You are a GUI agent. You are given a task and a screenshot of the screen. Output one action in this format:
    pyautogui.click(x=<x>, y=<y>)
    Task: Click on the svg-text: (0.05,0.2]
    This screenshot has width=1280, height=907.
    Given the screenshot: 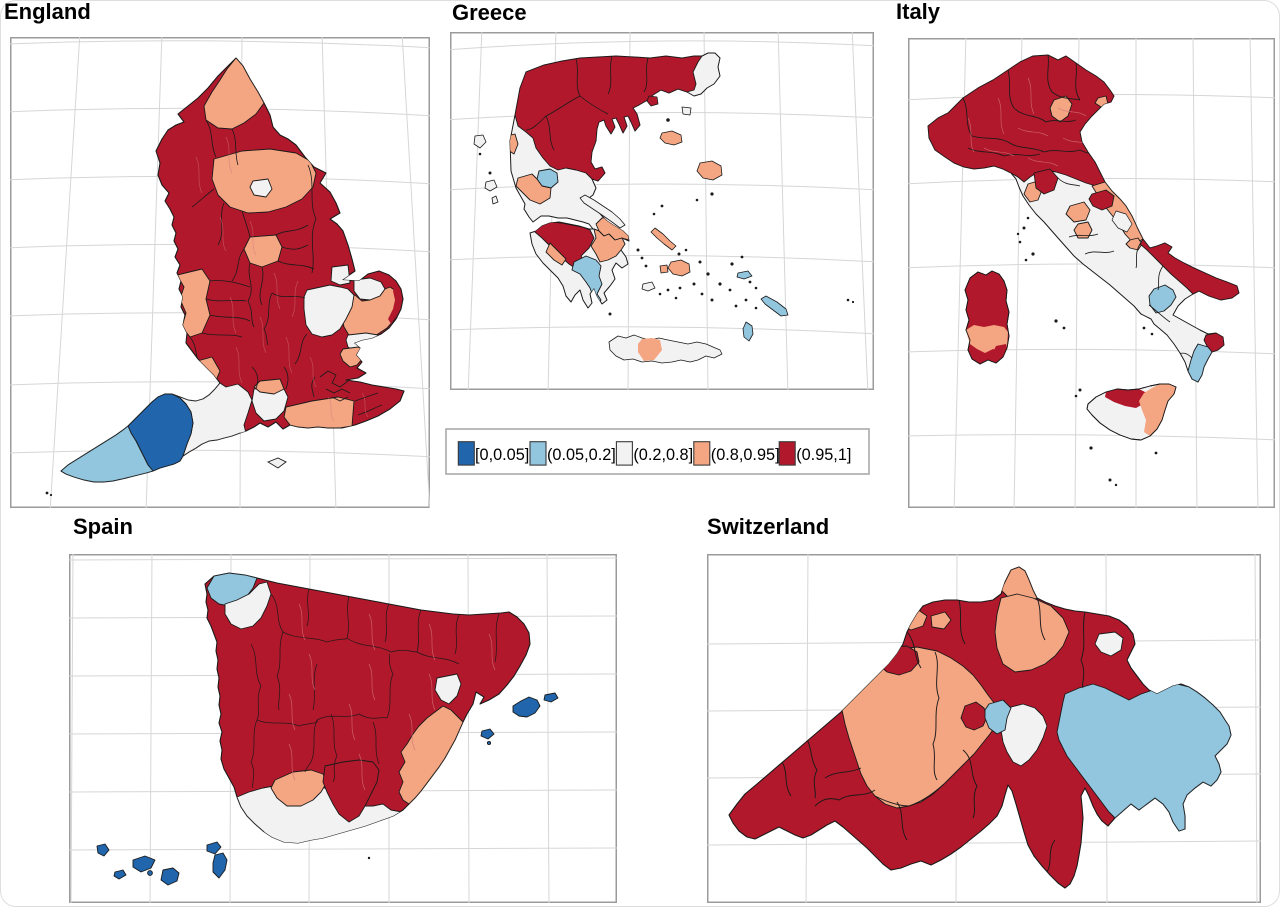 What is the action you would take?
    pyautogui.click(x=581, y=455)
    